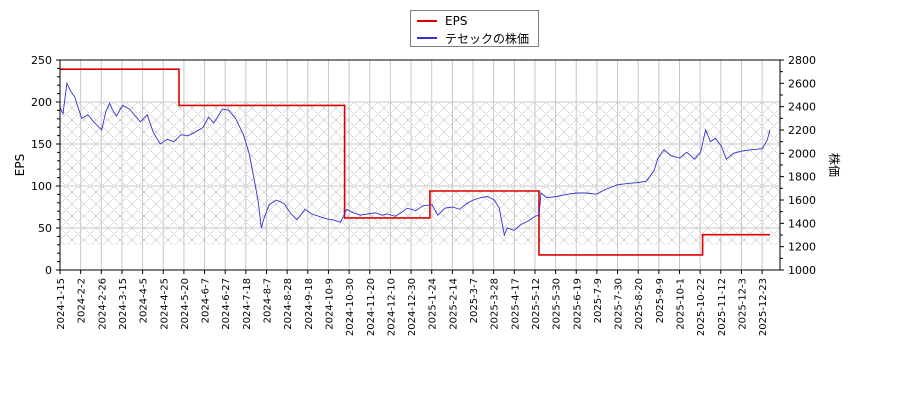 The height and width of the screenshot is (404, 900). What do you see at coordinates (391, 307) in the screenshot?
I see `x-tick-label: 2024-12-10` at bounding box center [391, 307].